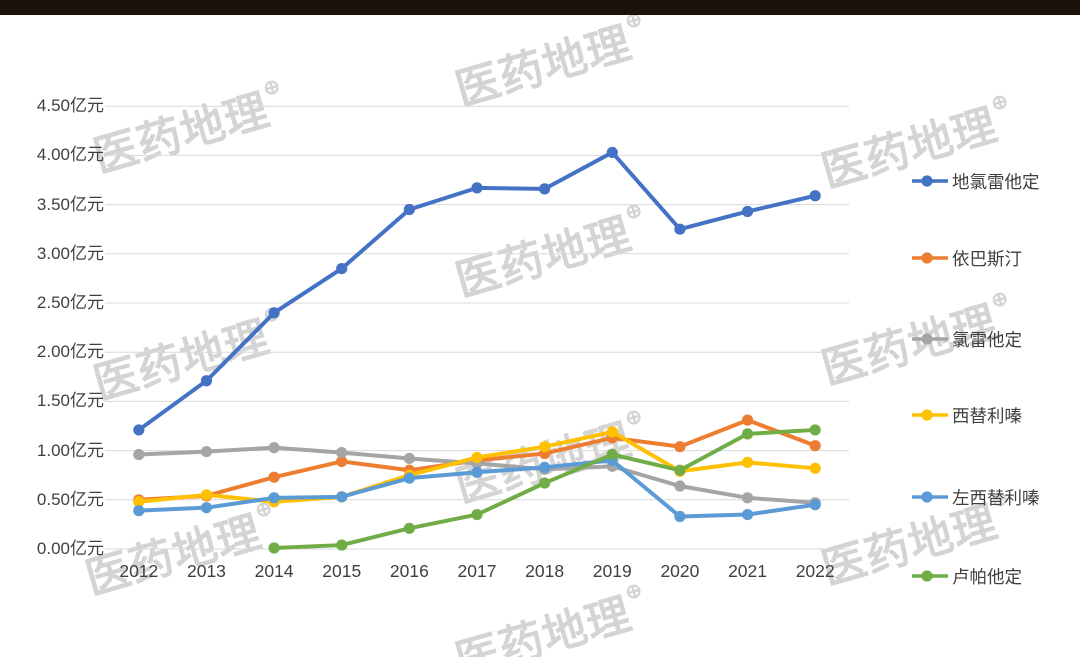  I want to click on x-axis-tick-label: 2021, so click(747, 571).